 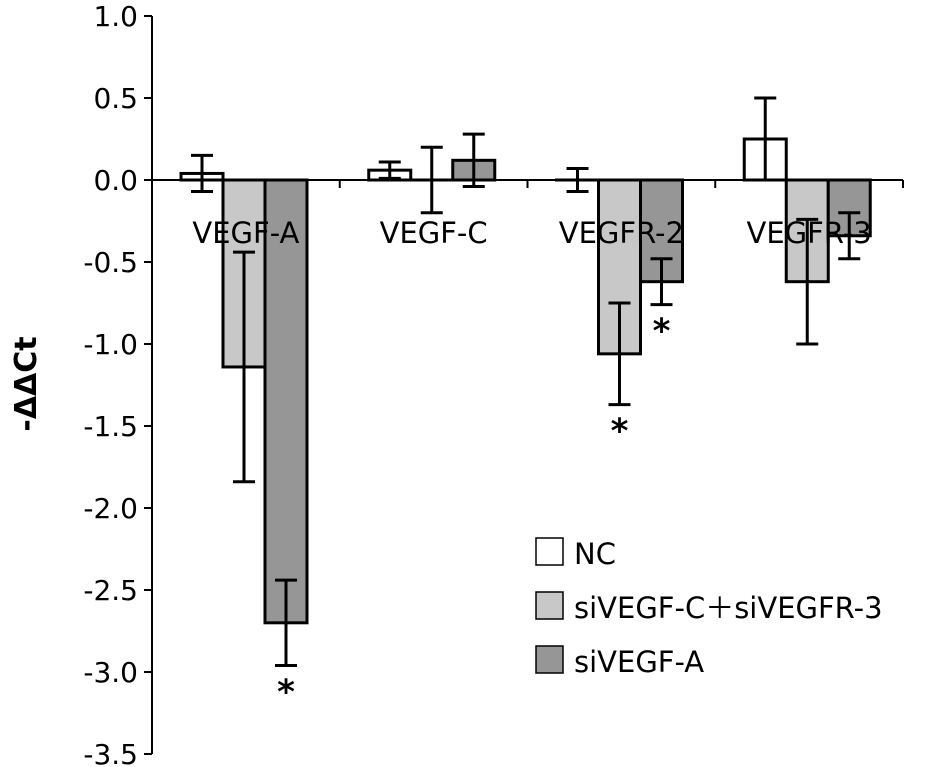 What do you see at coordinates (639, 662) in the screenshot?
I see `legend-label: siVEGF-A` at bounding box center [639, 662].